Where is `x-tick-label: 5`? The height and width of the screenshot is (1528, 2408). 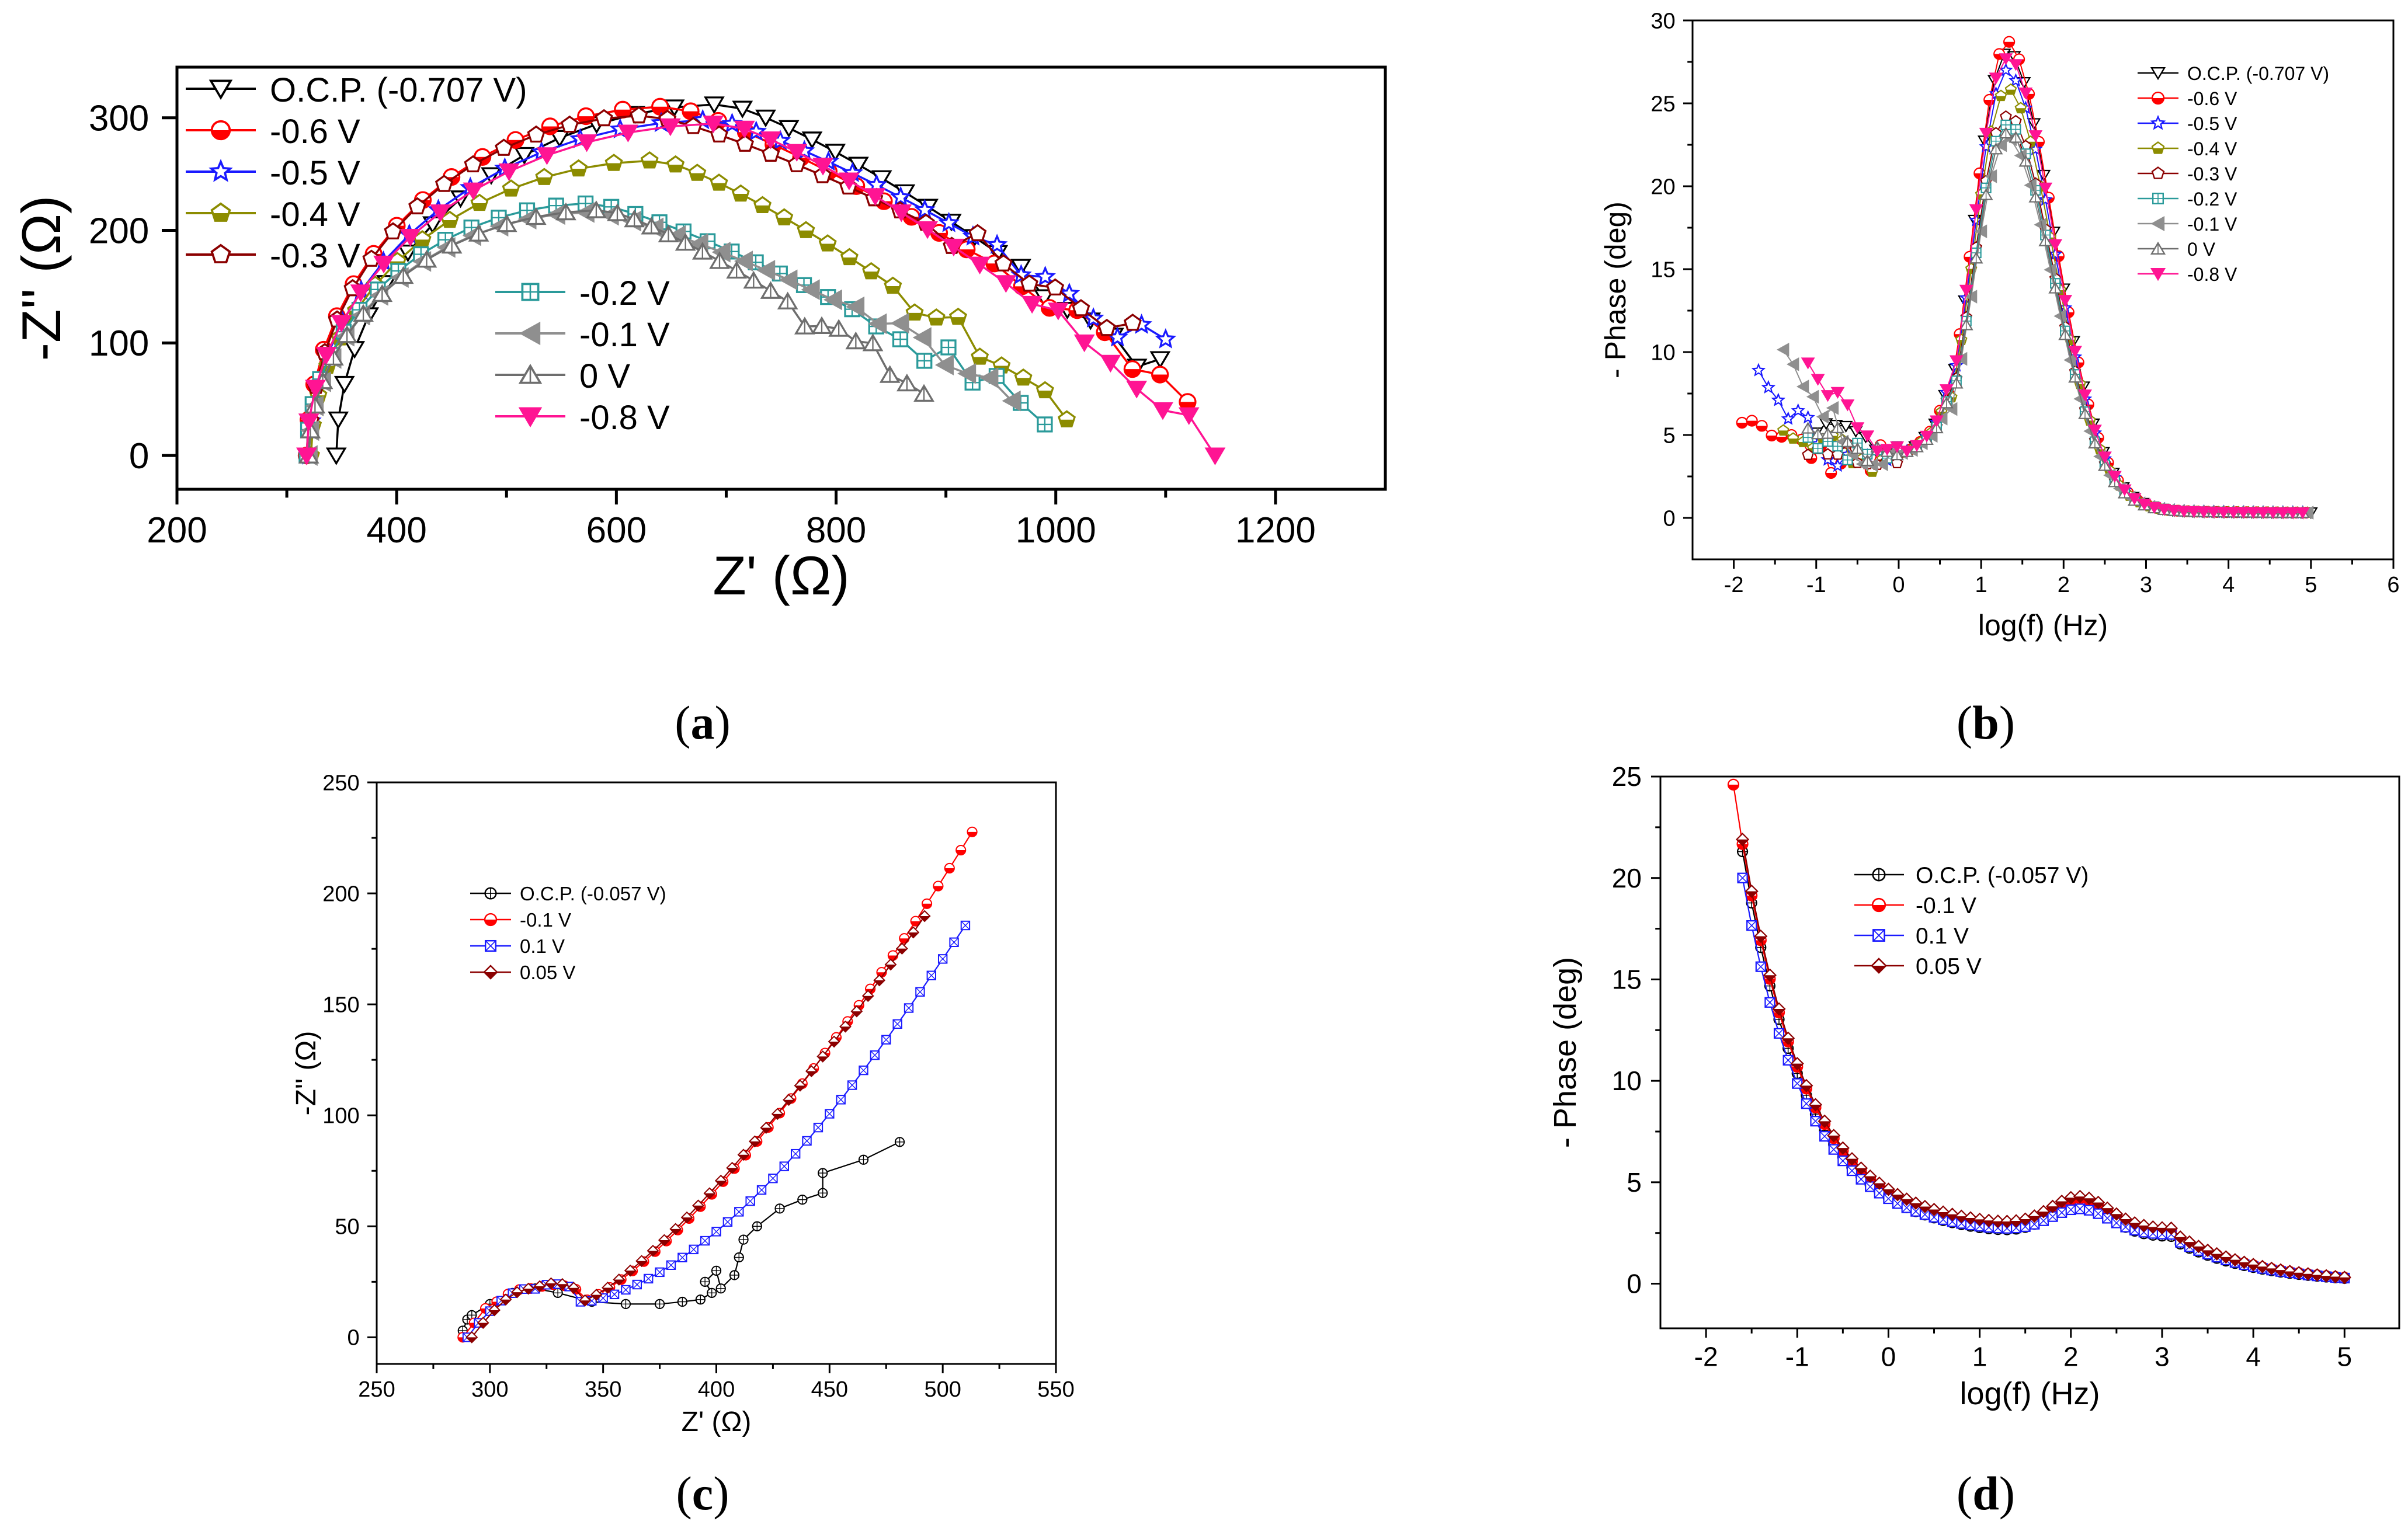 x-tick-label: 5 is located at coordinates (2344, 1356).